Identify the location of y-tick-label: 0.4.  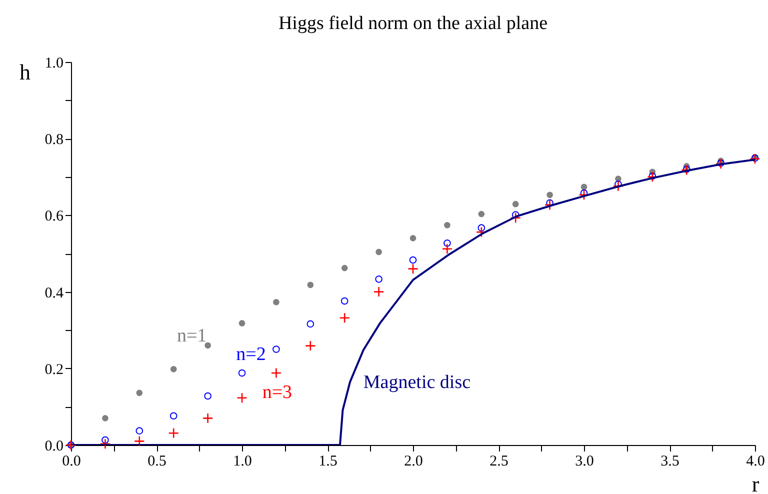
(54, 293).